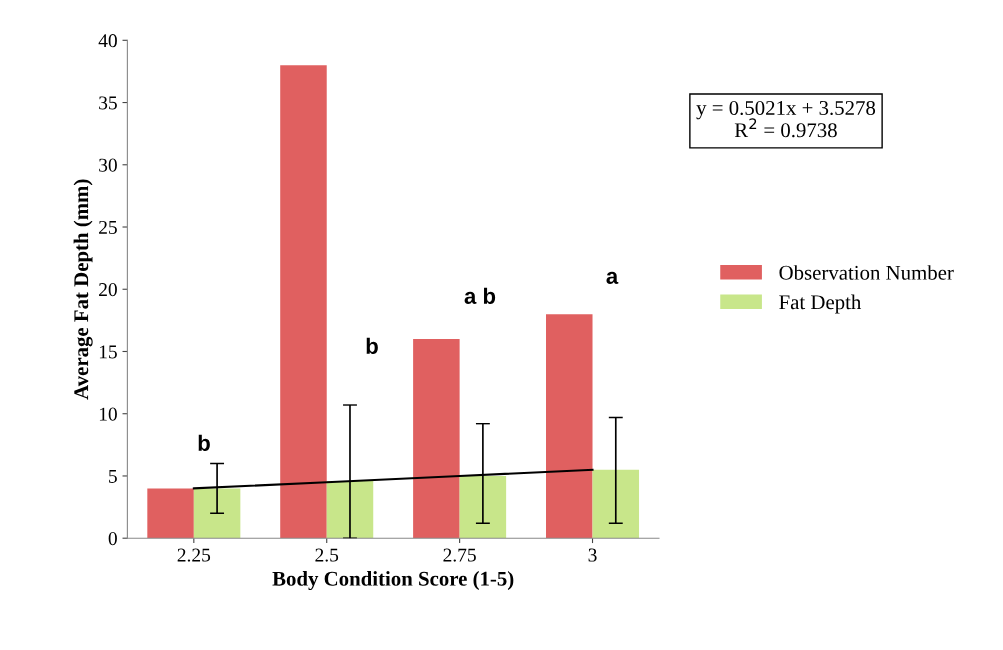 This screenshot has width=1003, height=650. I want to click on y-tick-label: 30, so click(108, 165).